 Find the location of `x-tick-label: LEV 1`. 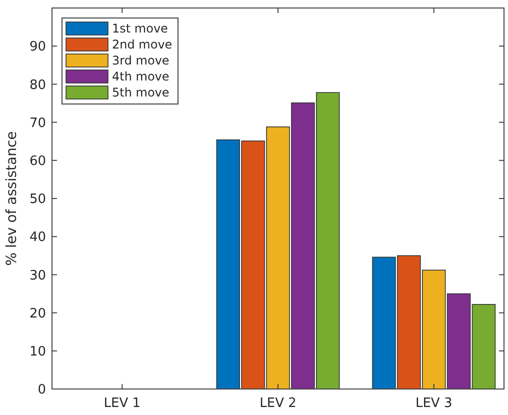

x-tick-label: LEV 1 is located at coordinates (122, 403).